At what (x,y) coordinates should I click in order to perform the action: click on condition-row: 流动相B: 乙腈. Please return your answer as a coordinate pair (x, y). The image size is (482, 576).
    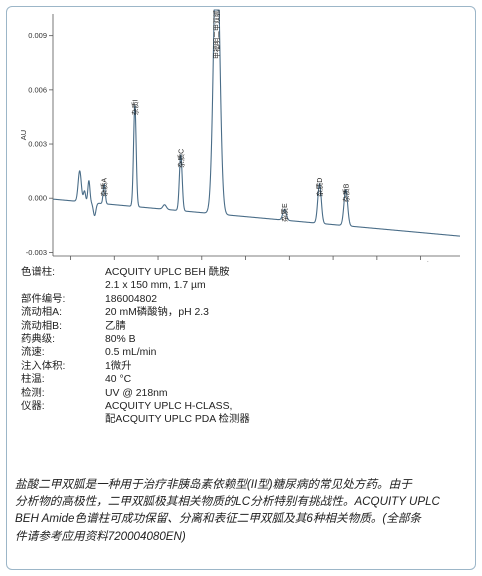
    Looking at the image, I should click on (171, 326).